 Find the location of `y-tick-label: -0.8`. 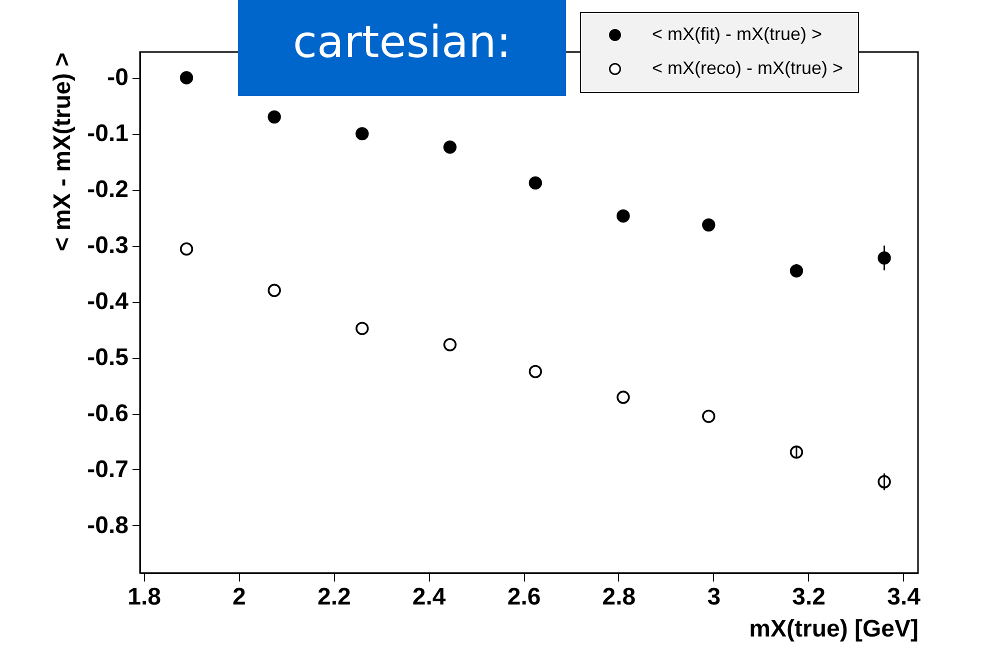

y-tick-label: -0.8 is located at coordinates (107, 525).